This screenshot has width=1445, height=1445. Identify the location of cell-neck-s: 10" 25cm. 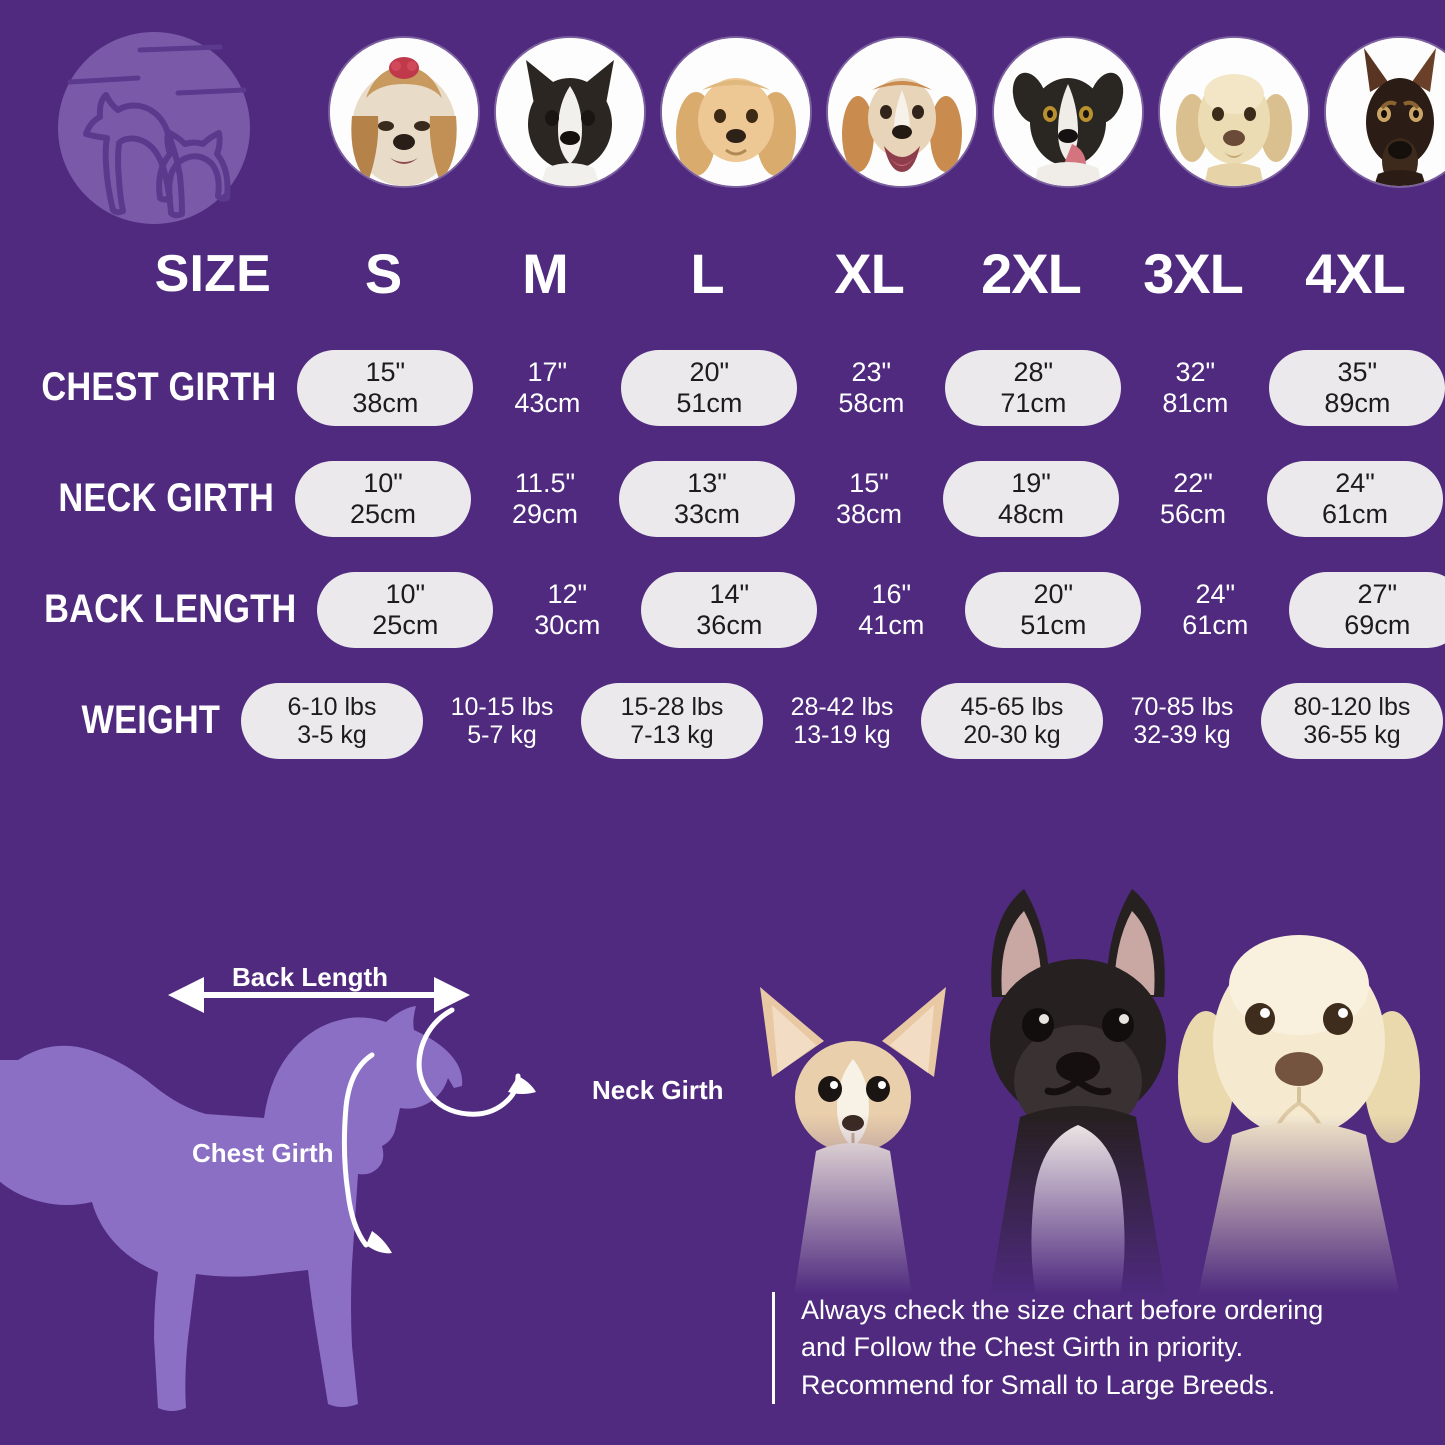
(383, 498).